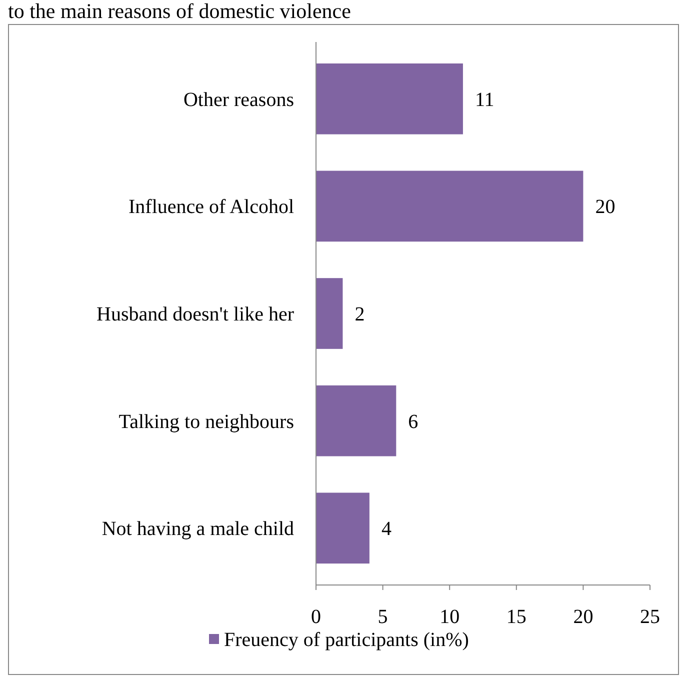 Image resolution: width=684 pixels, height=680 pixels. I want to click on data-label: 20, so click(605, 207).